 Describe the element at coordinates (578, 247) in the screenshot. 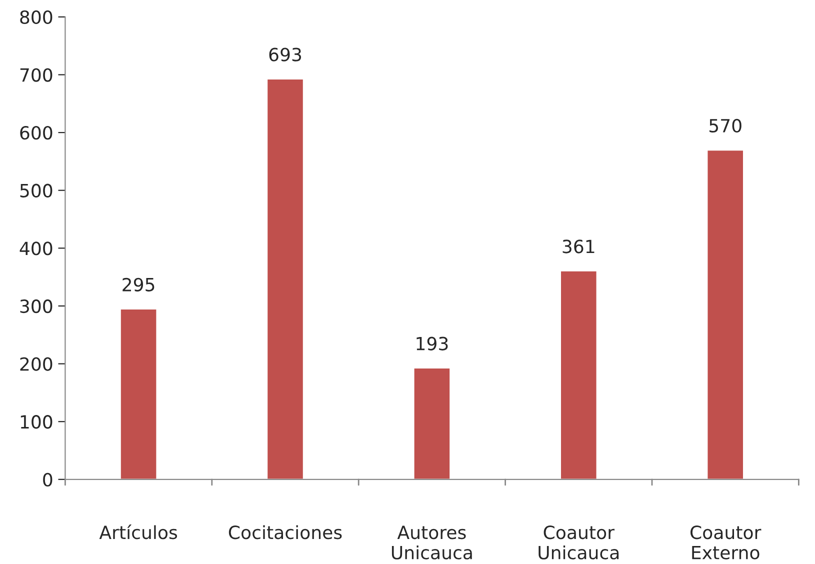

I see `data-label: 361` at that location.